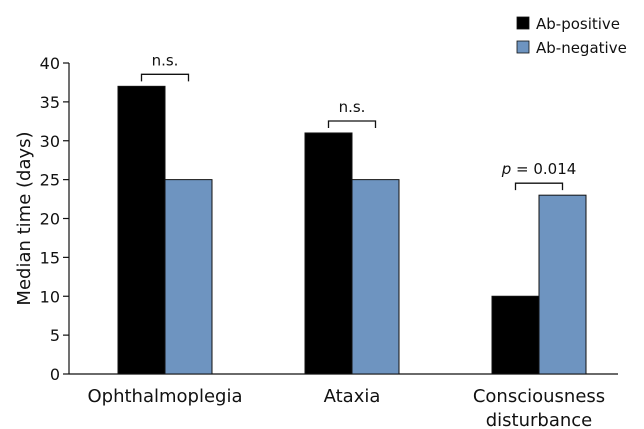  Describe the element at coordinates (50, 141) in the screenshot. I see `y-tick-label: 30` at that location.